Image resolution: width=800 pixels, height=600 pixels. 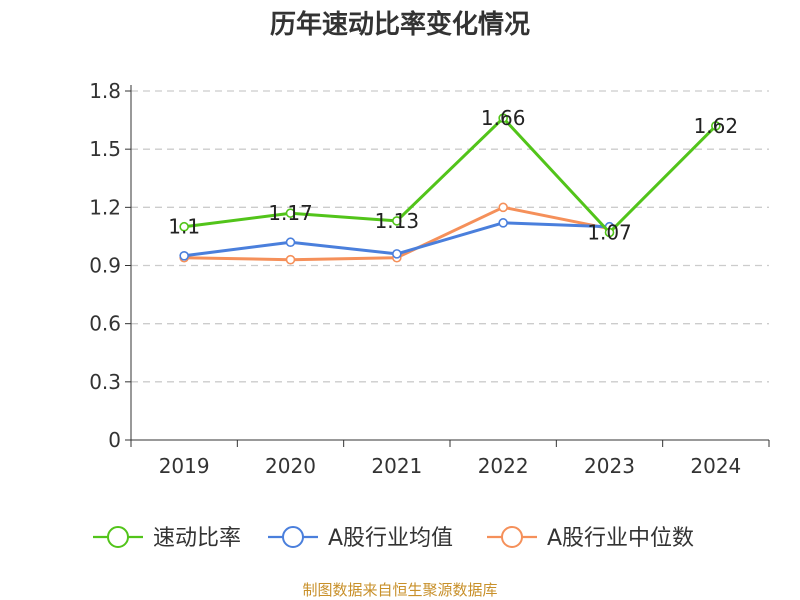 What do you see at coordinates (105, 149) in the screenshot?
I see `y-tick-label: 1.5` at bounding box center [105, 149].